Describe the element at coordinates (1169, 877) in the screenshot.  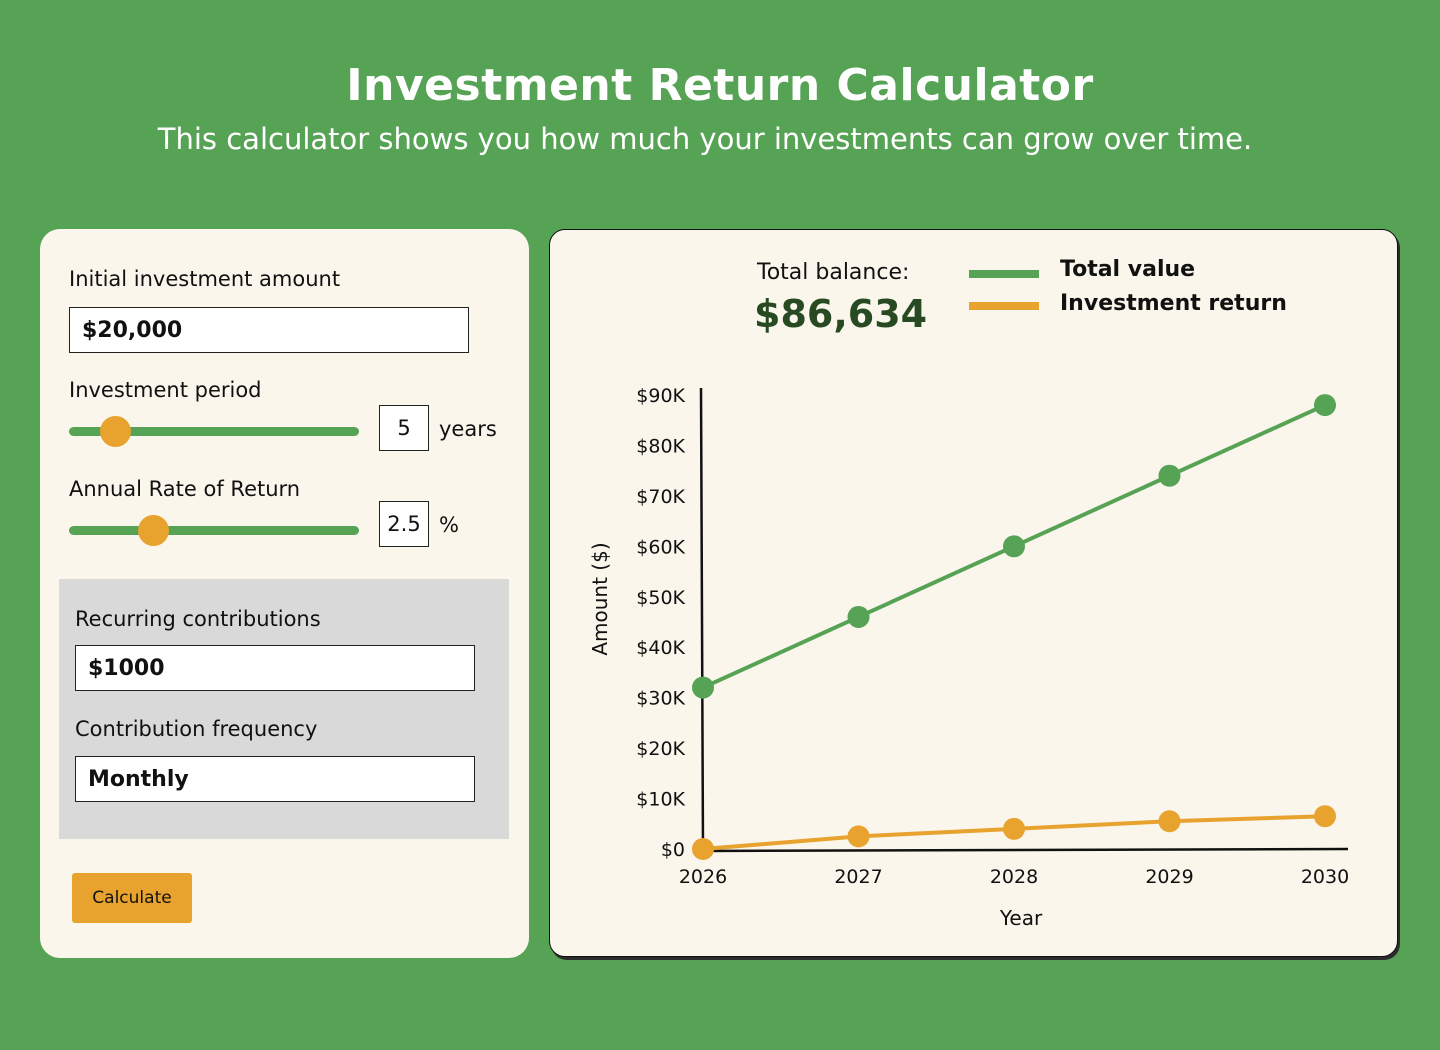
I see `x-tick-label: 2029` at that location.